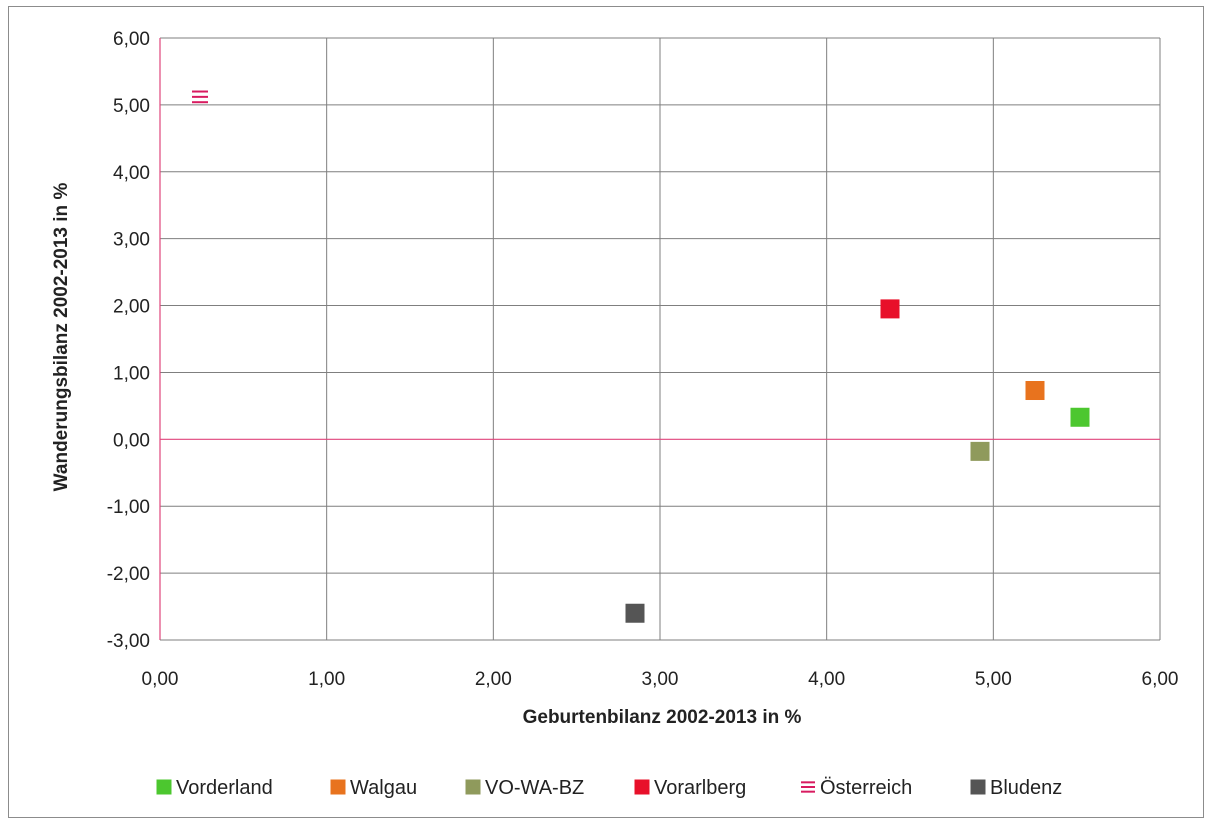 The height and width of the screenshot is (823, 1212). What do you see at coordinates (131, 173) in the screenshot?
I see `y-tick-label: 4,00` at bounding box center [131, 173].